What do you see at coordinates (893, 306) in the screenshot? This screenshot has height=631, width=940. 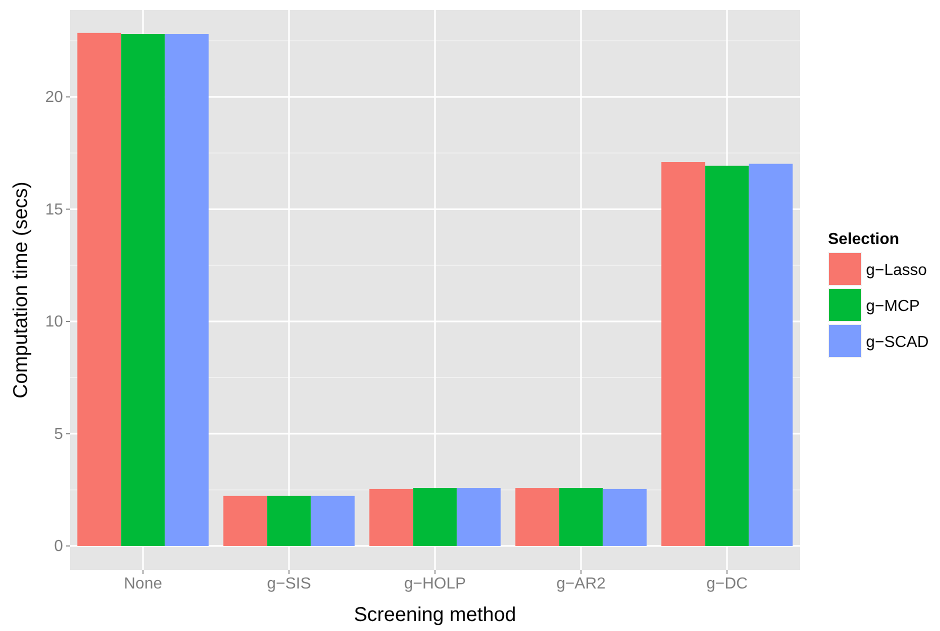 I see `legend-label: g−MCP` at bounding box center [893, 306].